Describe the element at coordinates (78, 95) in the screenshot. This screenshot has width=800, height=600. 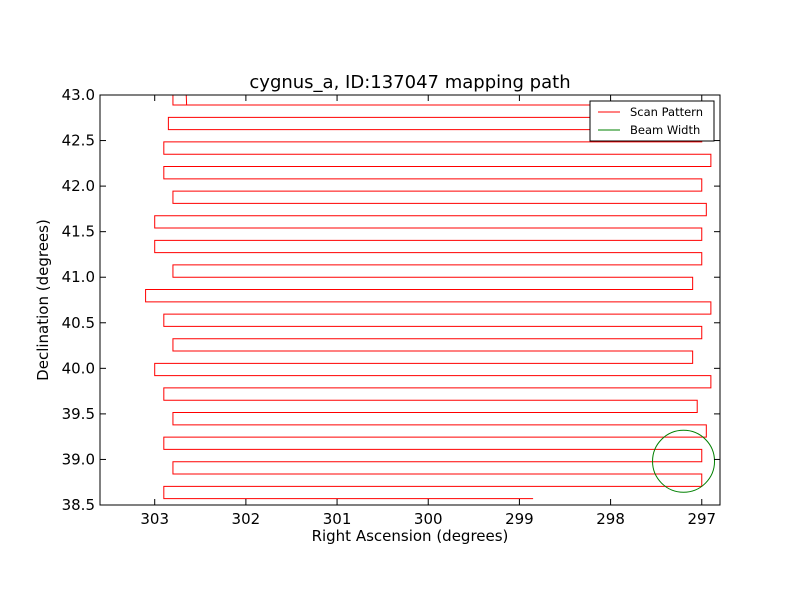
I see `y-tick-label: 43.0` at that location.